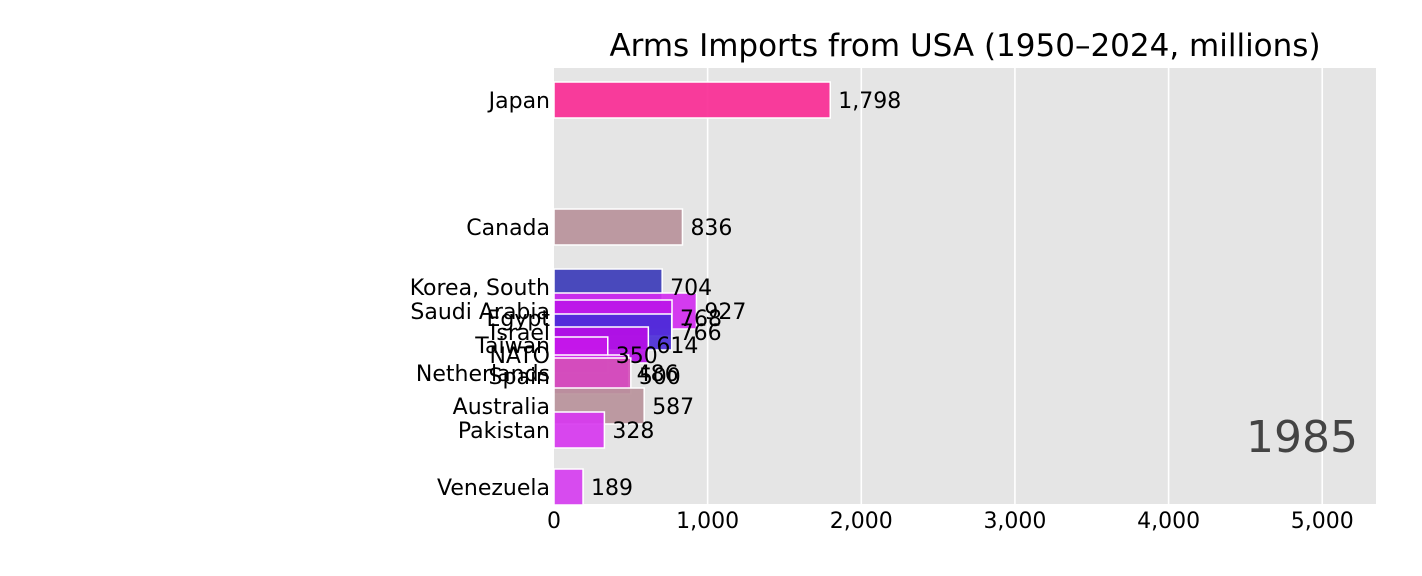 Image resolution: width=1422 pixels, height=576 pixels. Describe the element at coordinates (633, 431) in the screenshot. I see `value-label: 328` at that location.